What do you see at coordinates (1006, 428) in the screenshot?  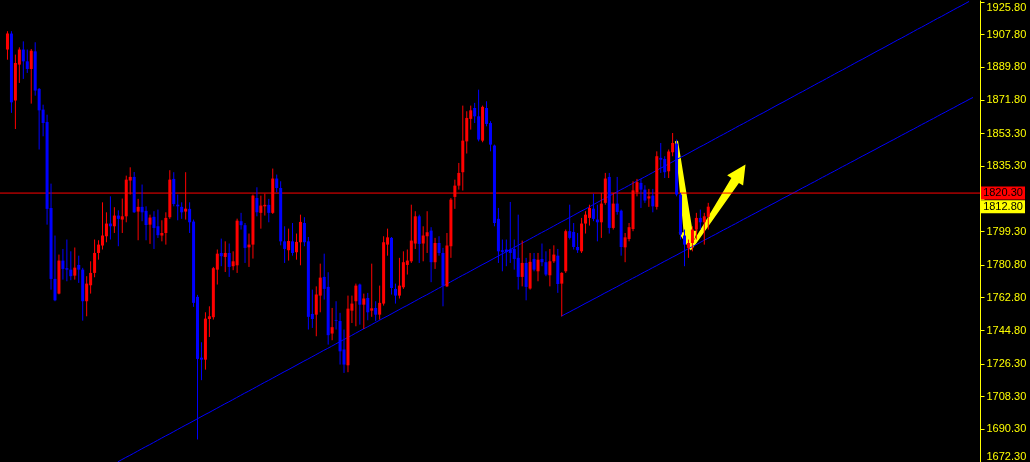 I see `y-tick-label: 1690.30` at bounding box center [1006, 428].